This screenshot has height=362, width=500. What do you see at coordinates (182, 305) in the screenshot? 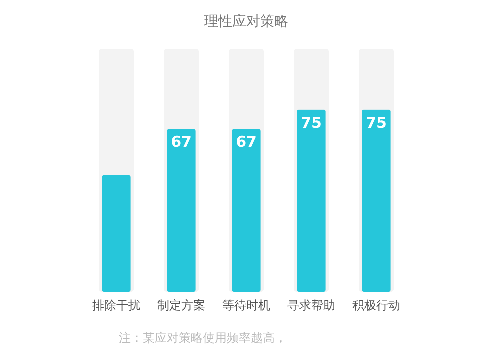
I see `x-tick-label: 制定方案` at bounding box center [182, 305].